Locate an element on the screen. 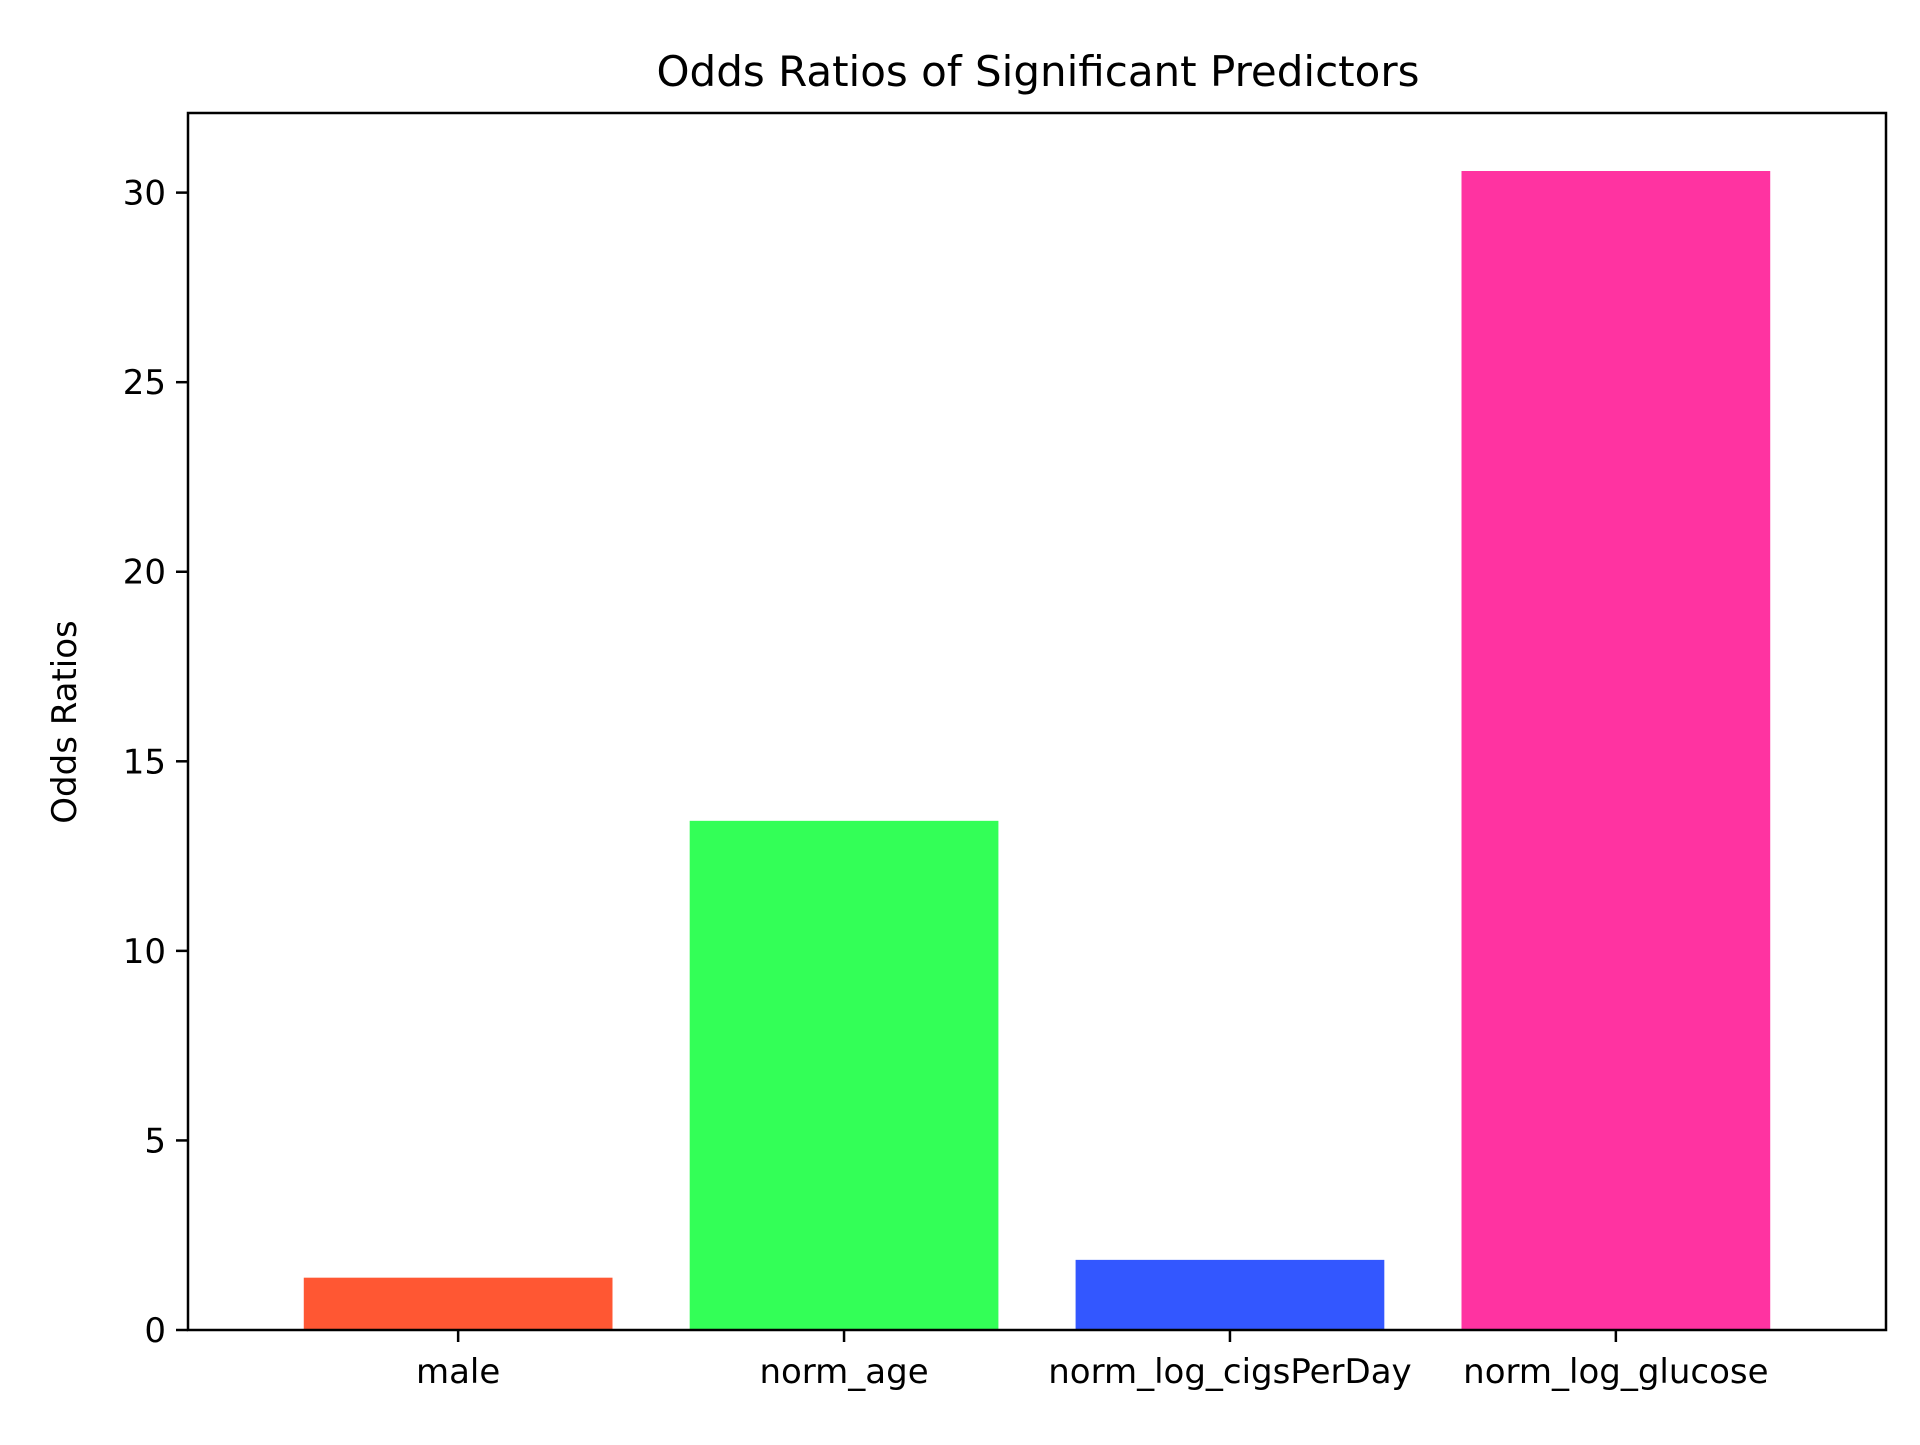  x-tick-label: norm_log_cigsPerDay is located at coordinates (1229, 1372).